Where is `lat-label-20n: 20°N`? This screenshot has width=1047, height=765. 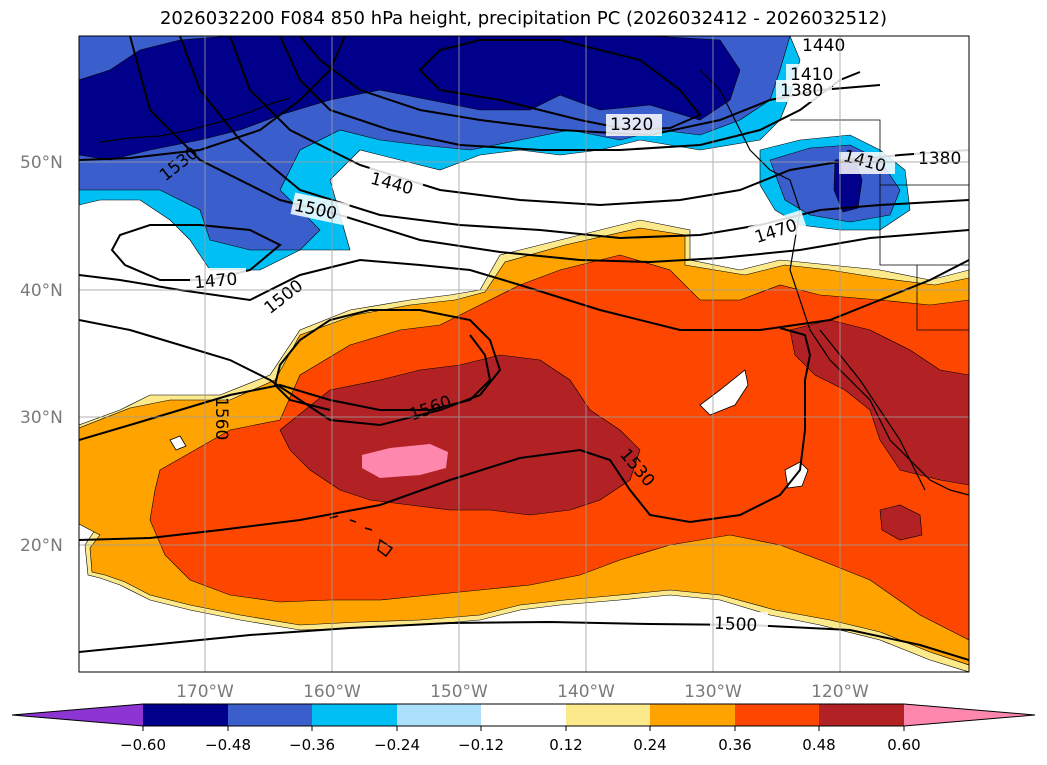
lat-label-20n: 20°N is located at coordinates (41, 546).